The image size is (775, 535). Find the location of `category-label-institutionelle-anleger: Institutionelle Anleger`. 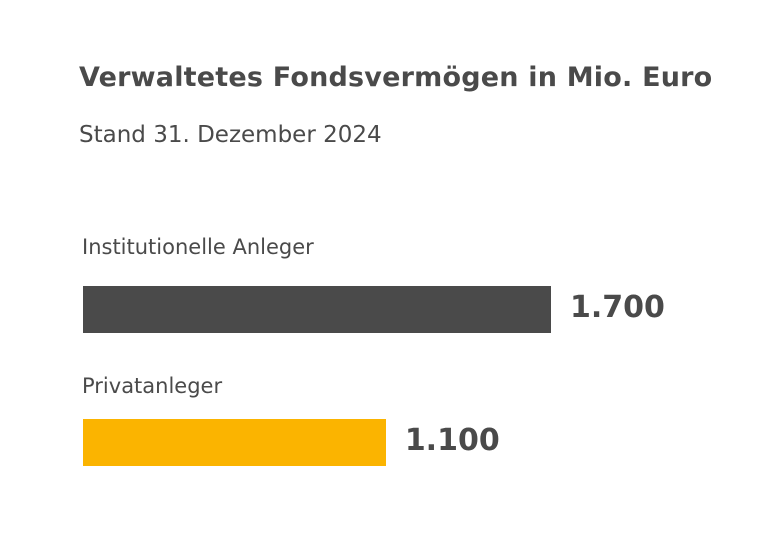

category-label-institutionelle-anleger: Institutionelle Anleger is located at coordinates (198, 247).